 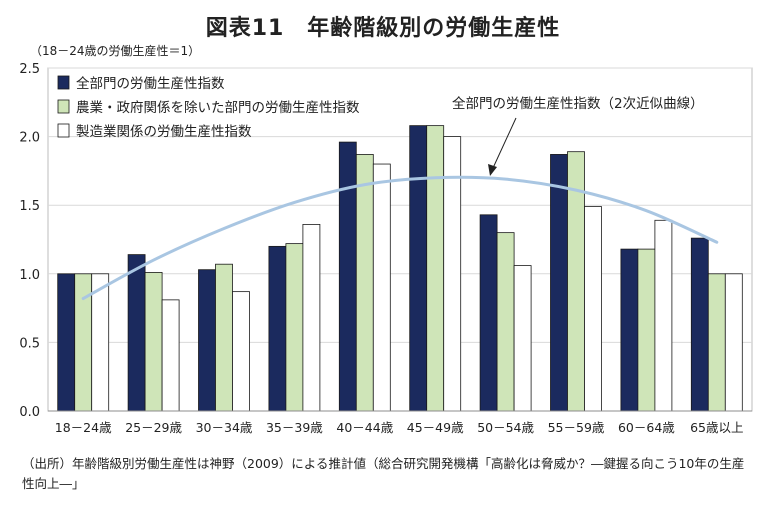 What do you see at coordinates (29, 412) in the screenshot?
I see `y-tick-label: 0.0` at bounding box center [29, 412].